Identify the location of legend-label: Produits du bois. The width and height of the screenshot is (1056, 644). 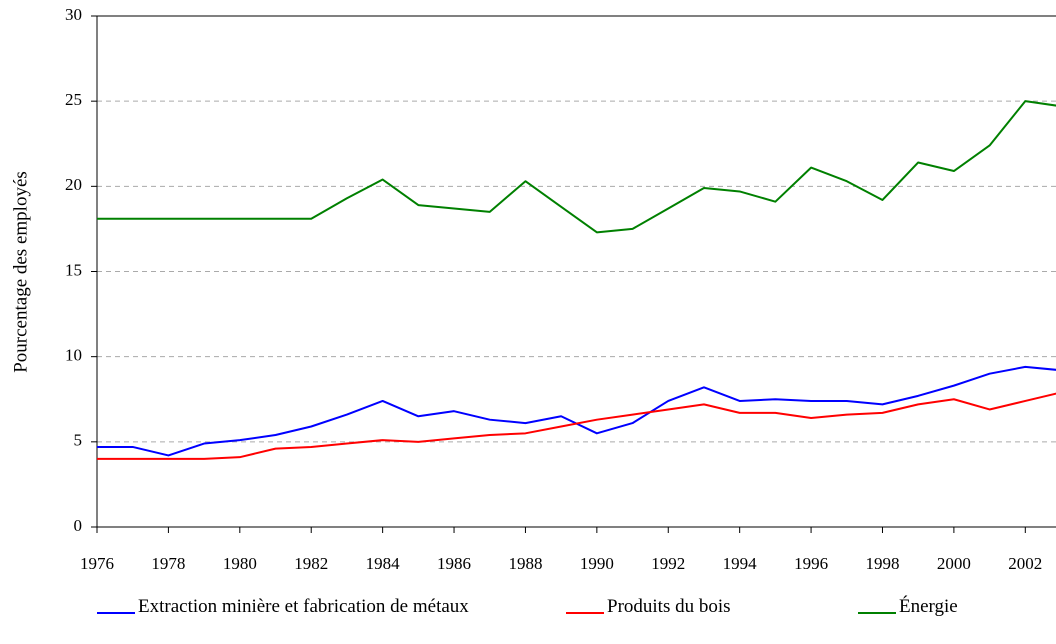
(669, 606).